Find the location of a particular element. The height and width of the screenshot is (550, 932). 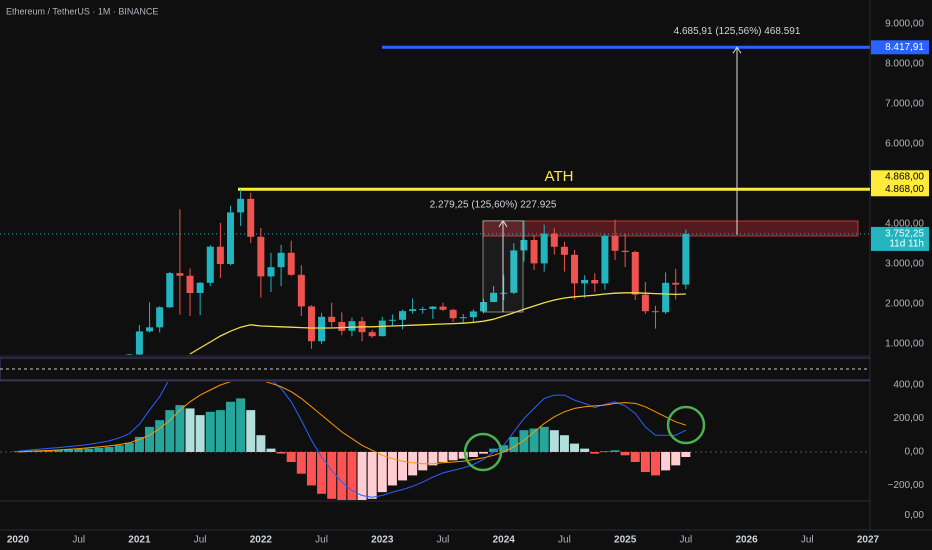

alert-tag is located at coordinates (900, 177).